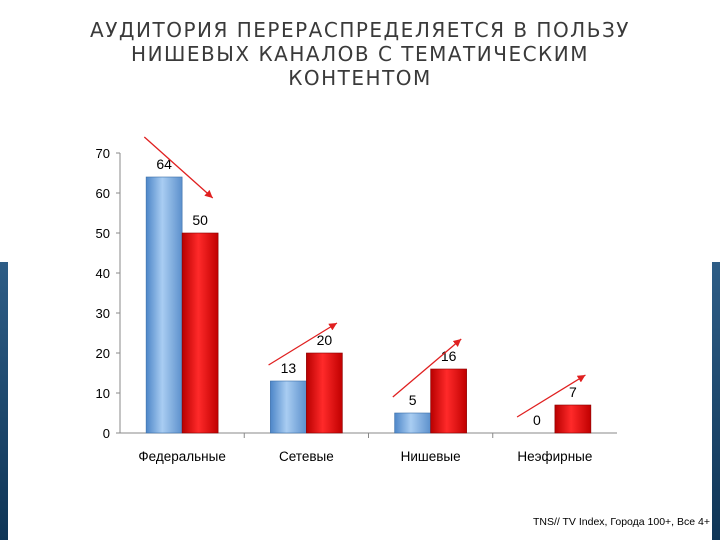  What do you see at coordinates (289, 368) in the screenshot?
I see `data-label: 13` at bounding box center [289, 368].